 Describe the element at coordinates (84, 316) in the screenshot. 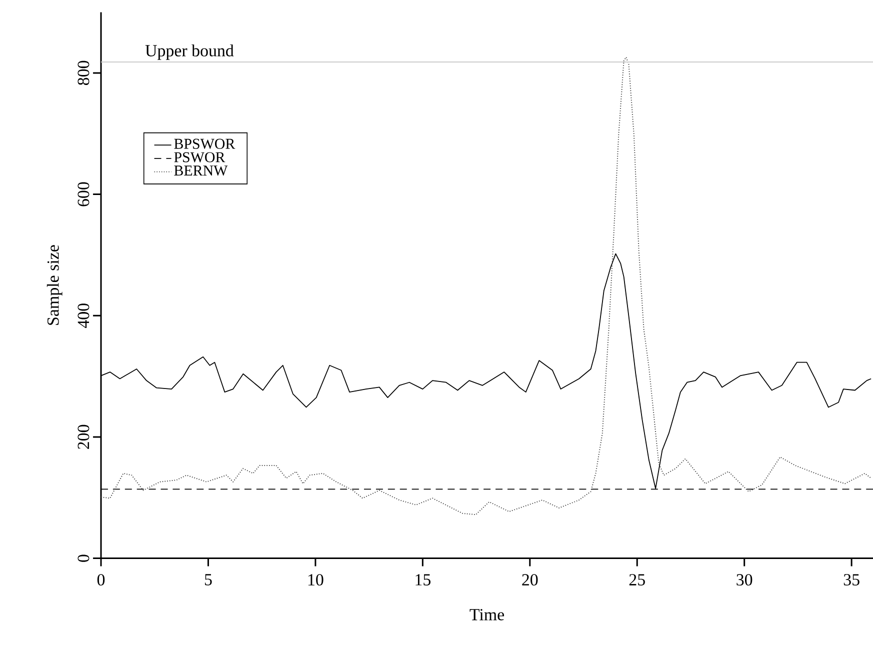

I see `y-tick-label: 400` at that location.